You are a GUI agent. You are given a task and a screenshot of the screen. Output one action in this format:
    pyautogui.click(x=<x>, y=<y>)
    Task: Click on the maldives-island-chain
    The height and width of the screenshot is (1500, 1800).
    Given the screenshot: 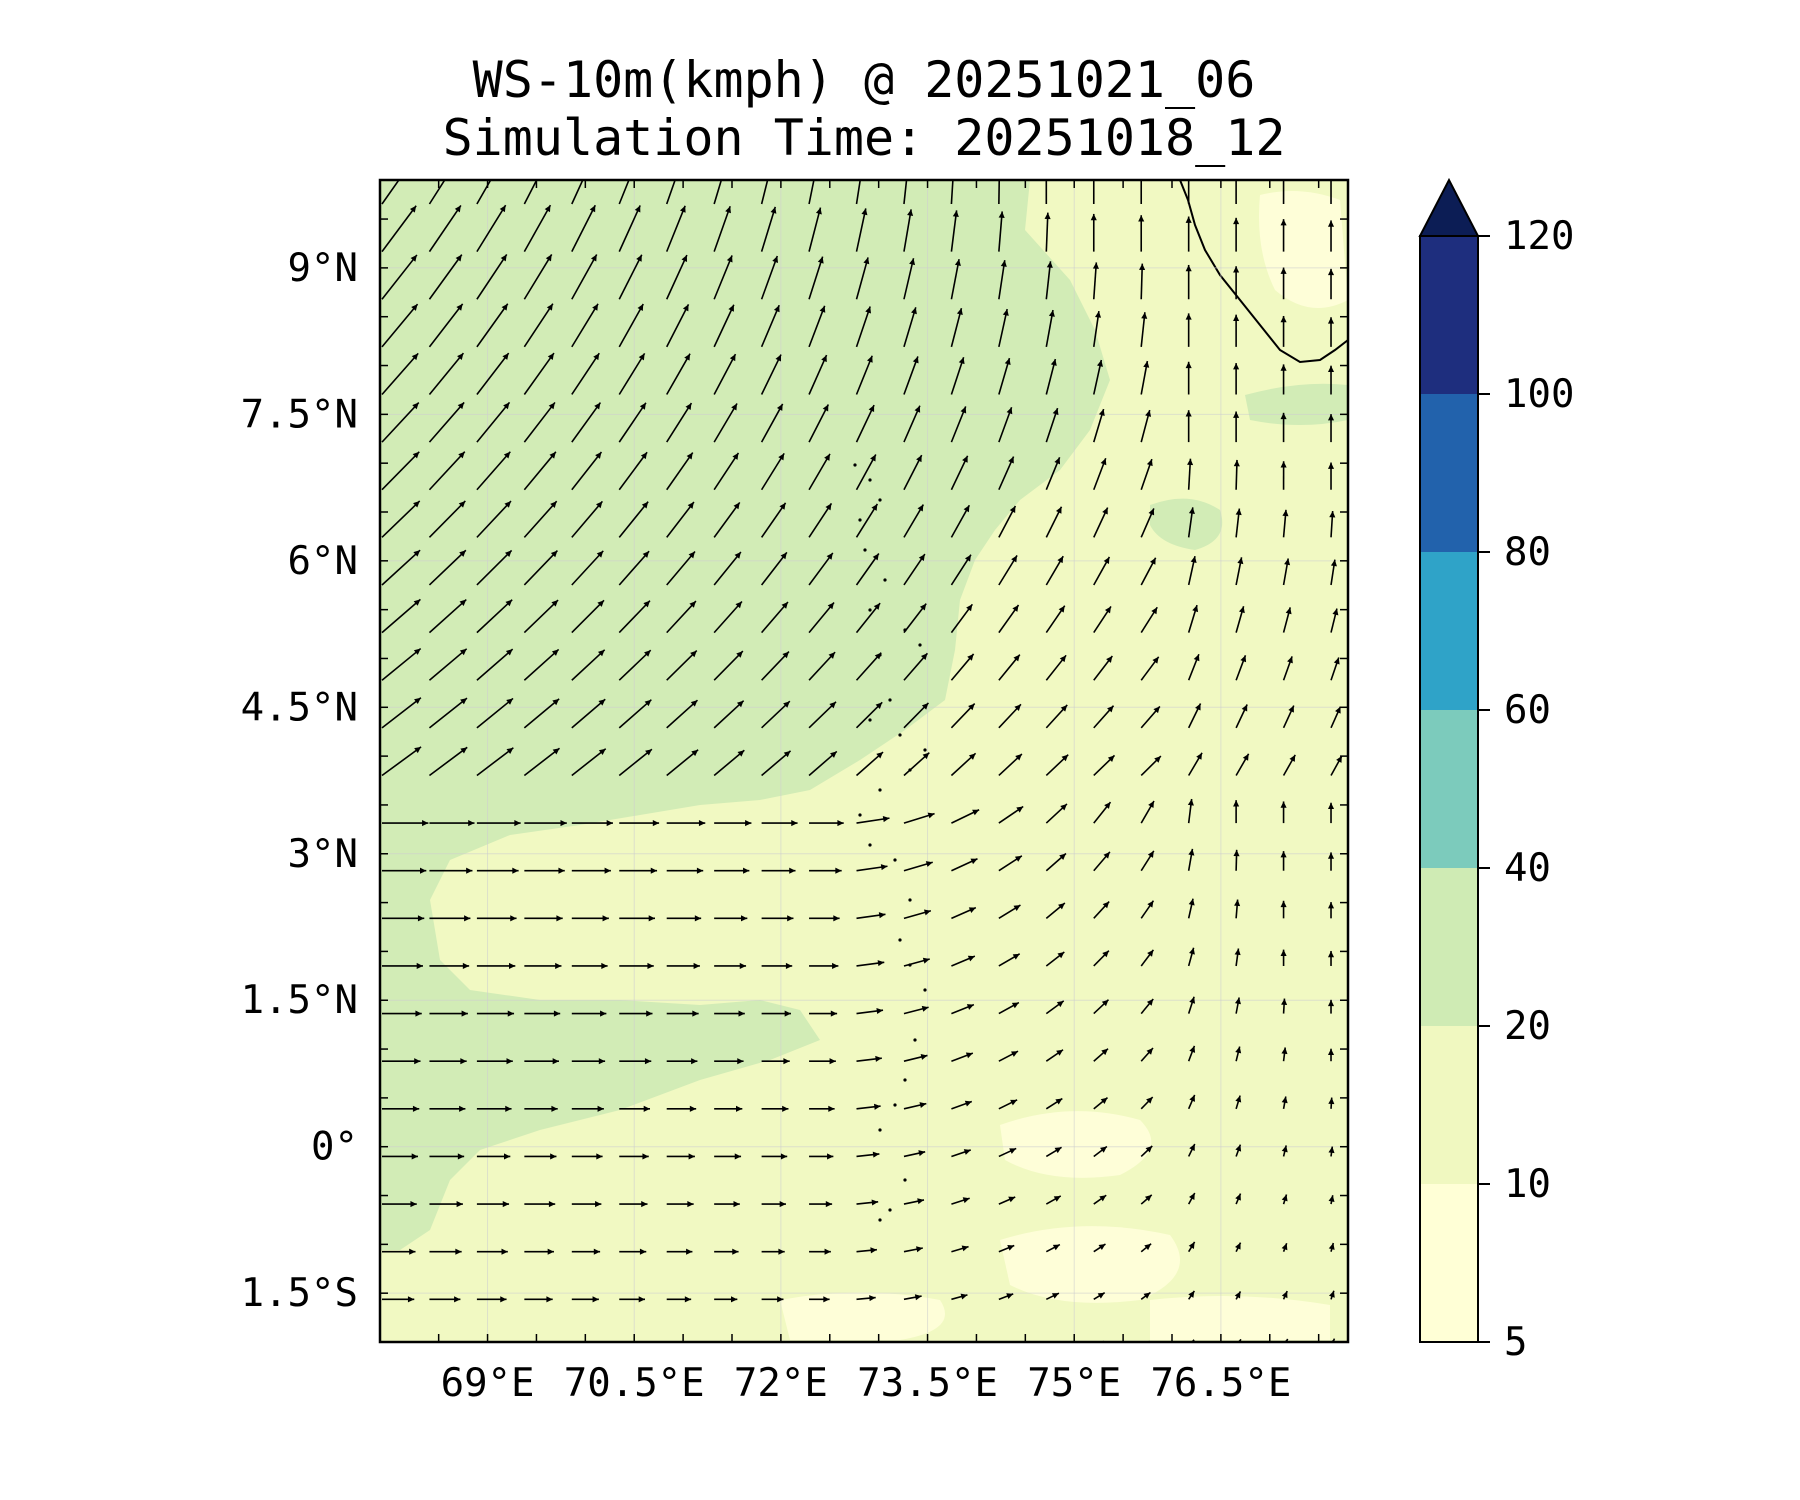 What is the action you would take?
    pyautogui.click(x=890, y=842)
    